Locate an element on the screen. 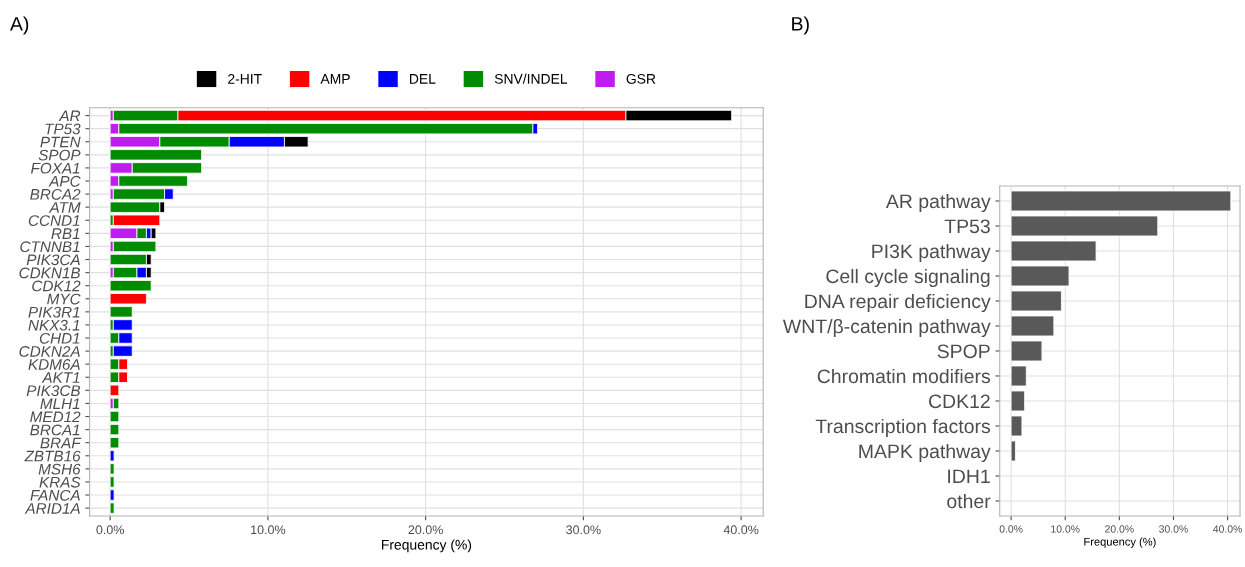  y-tick-label: PIK3CB is located at coordinates (53, 391).